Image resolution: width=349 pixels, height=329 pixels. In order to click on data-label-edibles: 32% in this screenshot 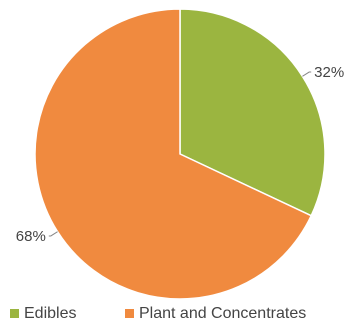, I will do `click(329, 72)`.